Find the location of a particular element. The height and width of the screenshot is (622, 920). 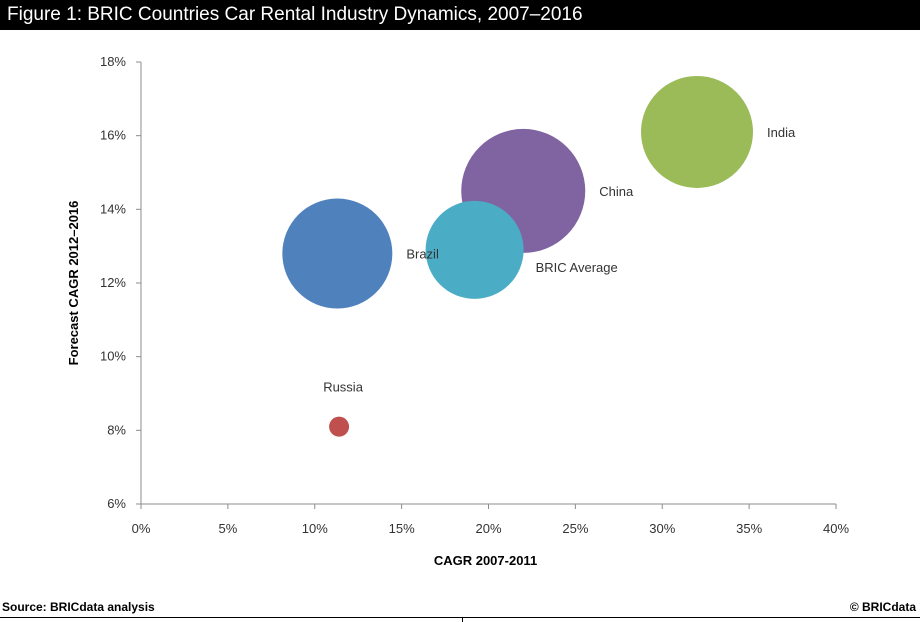

bubble-label: Russia is located at coordinates (343, 387).